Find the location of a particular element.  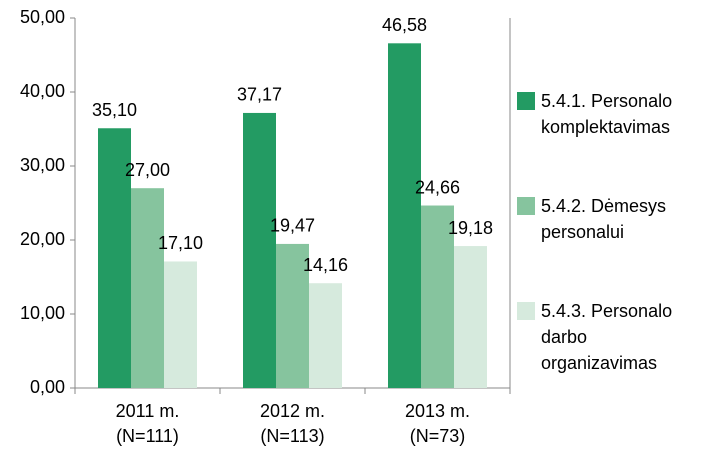

legend-label: 5.4.3. Personalo darbo organizavimas is located at coordinates (607, 337).